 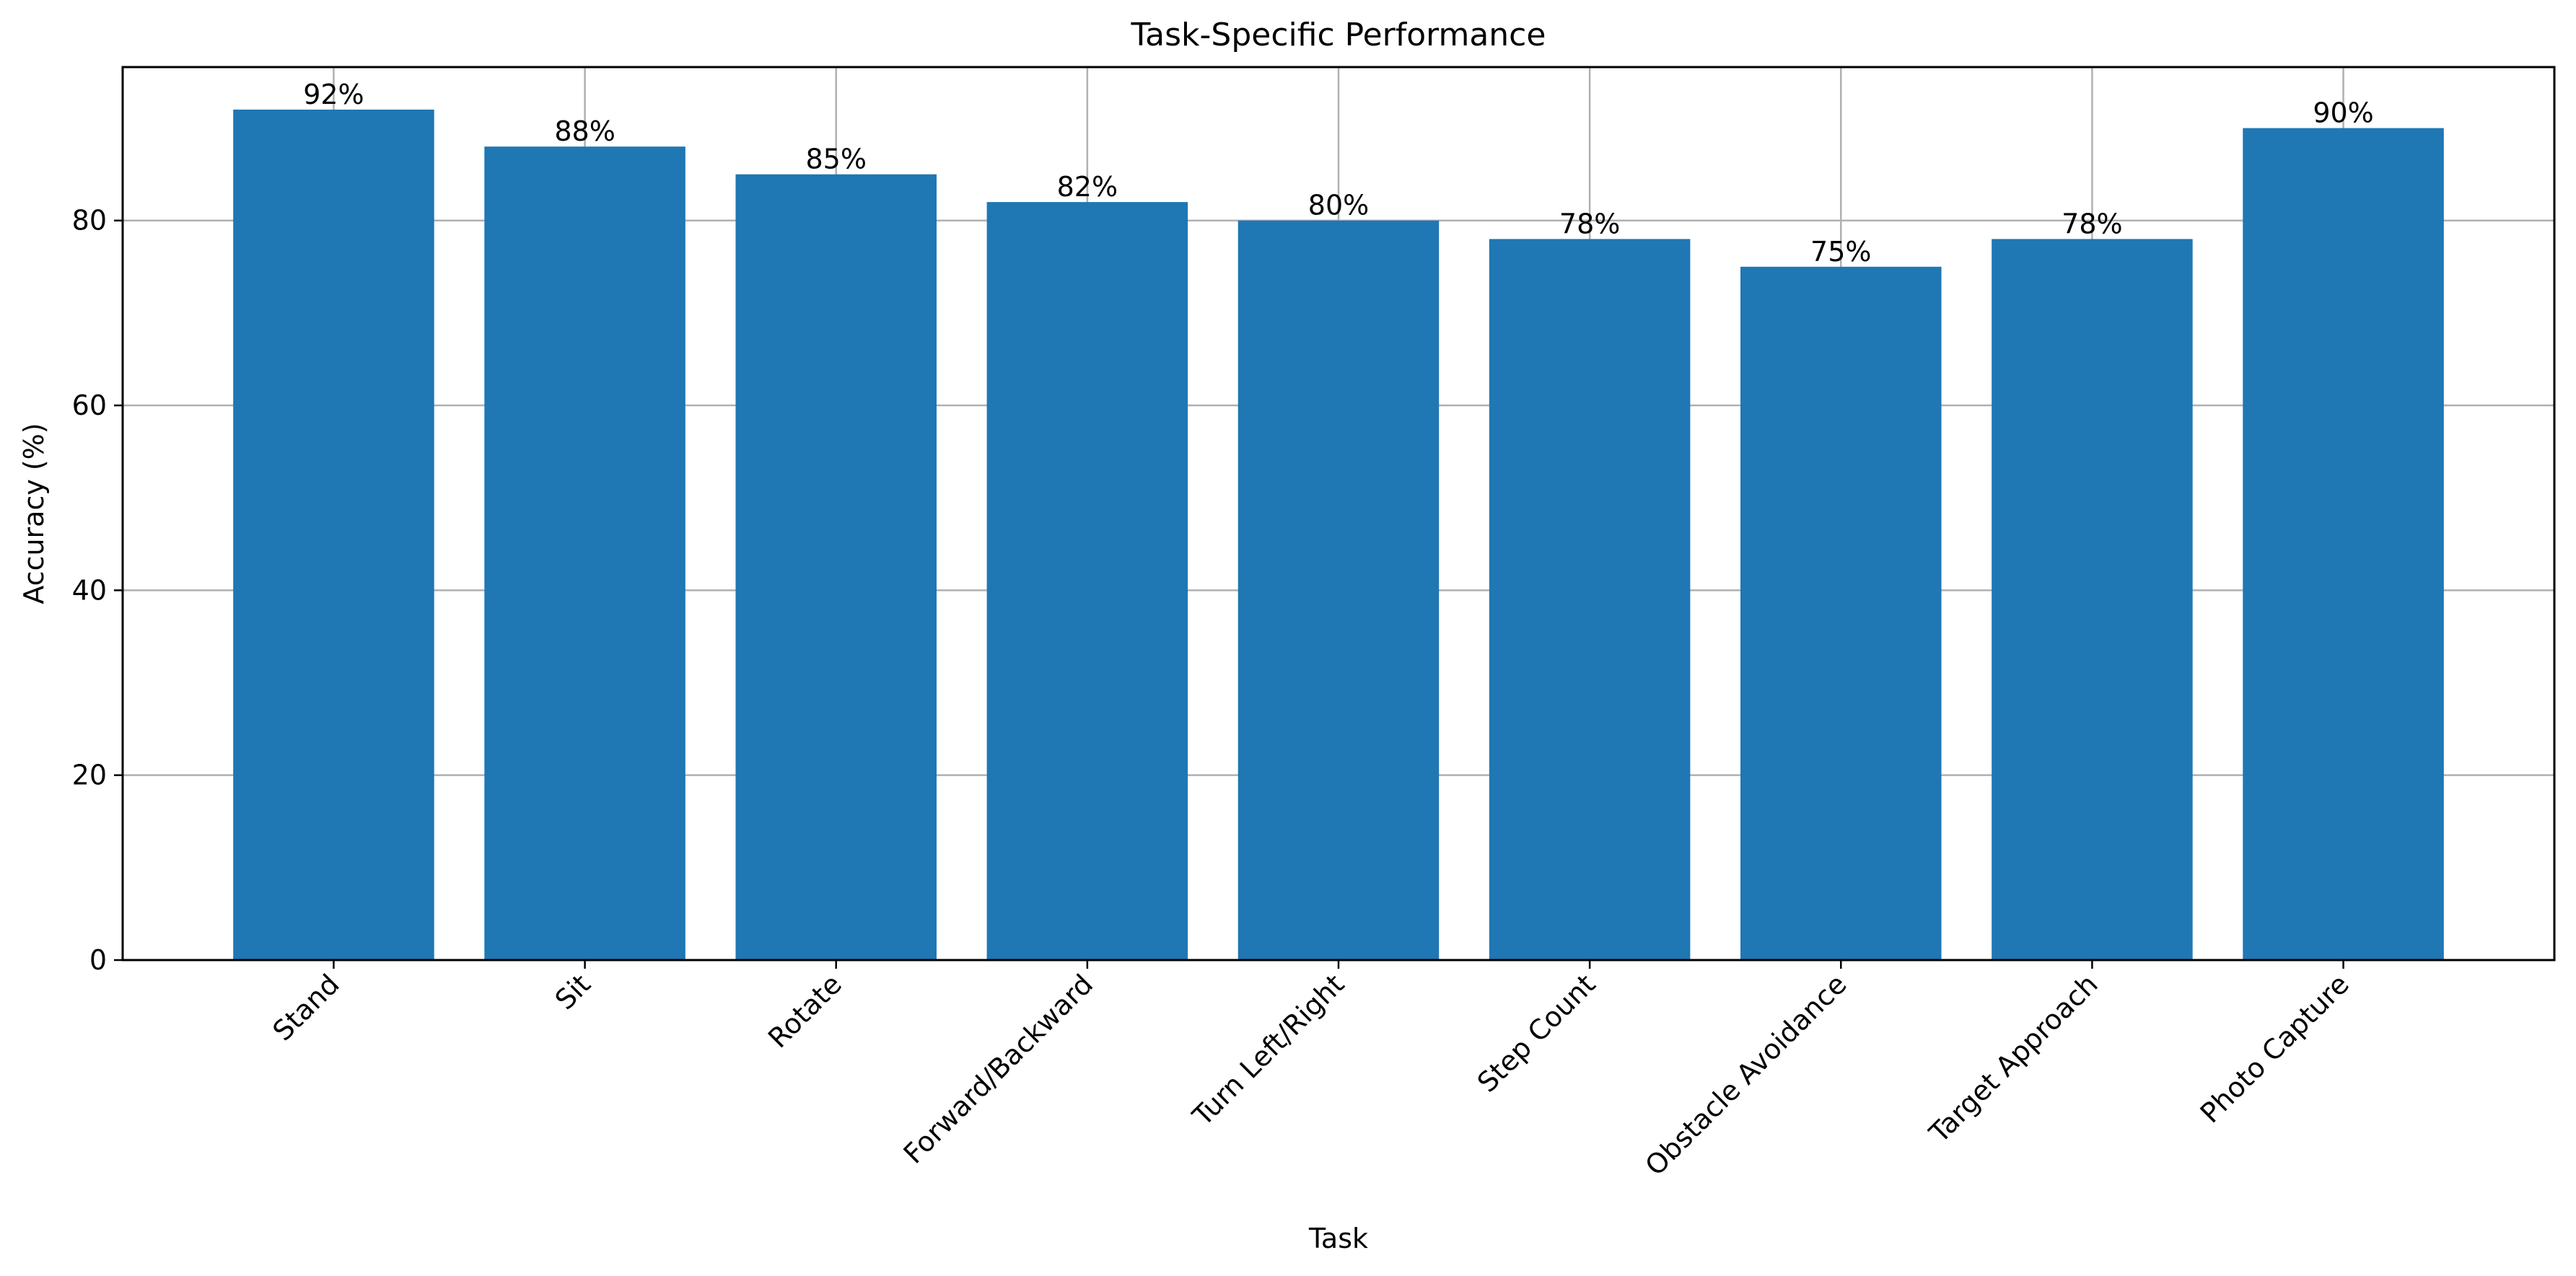 I want to click on bar-value-label: 90%, so click(x=2343, y=113).